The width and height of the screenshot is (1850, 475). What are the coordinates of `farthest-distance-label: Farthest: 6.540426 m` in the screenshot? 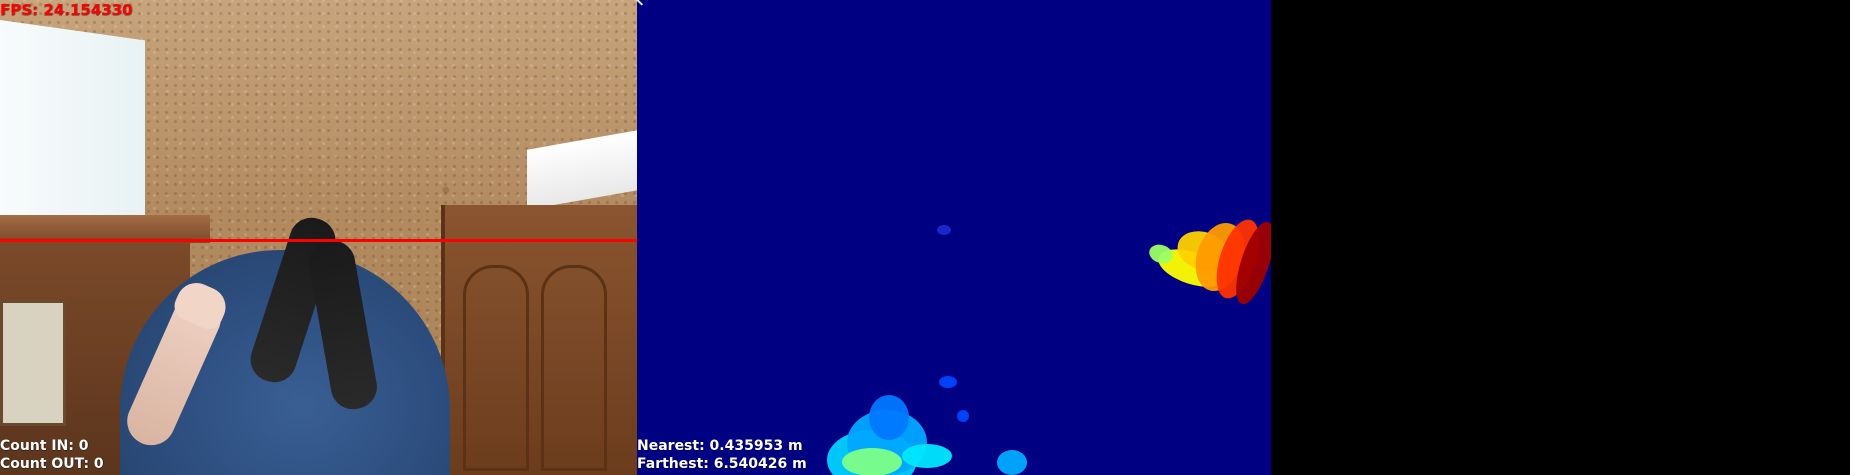 It's located at (722, 464).